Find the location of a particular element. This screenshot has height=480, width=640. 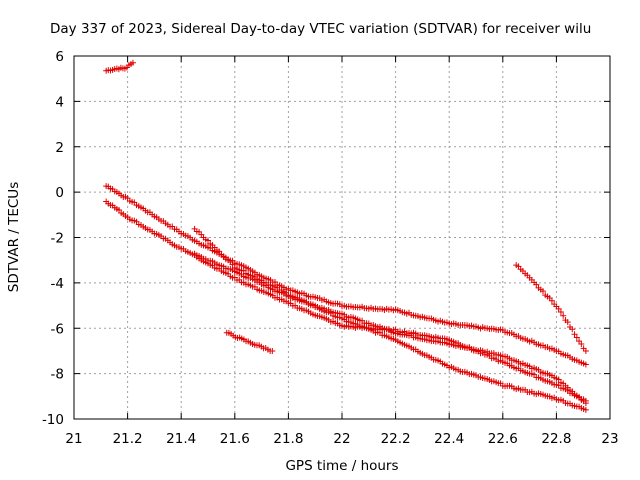

y-tick-label: 2 is located at coordinates (59, 148).